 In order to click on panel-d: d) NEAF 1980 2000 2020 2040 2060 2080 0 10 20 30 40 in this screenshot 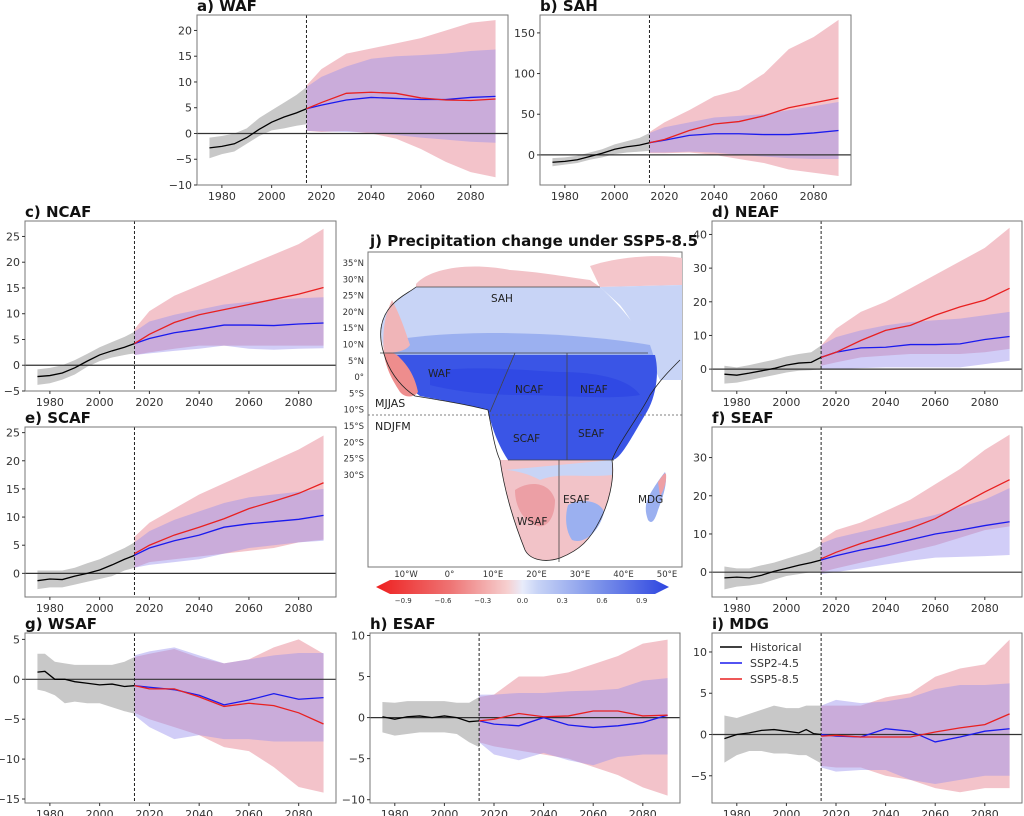, I will do `click(858, 306)`.